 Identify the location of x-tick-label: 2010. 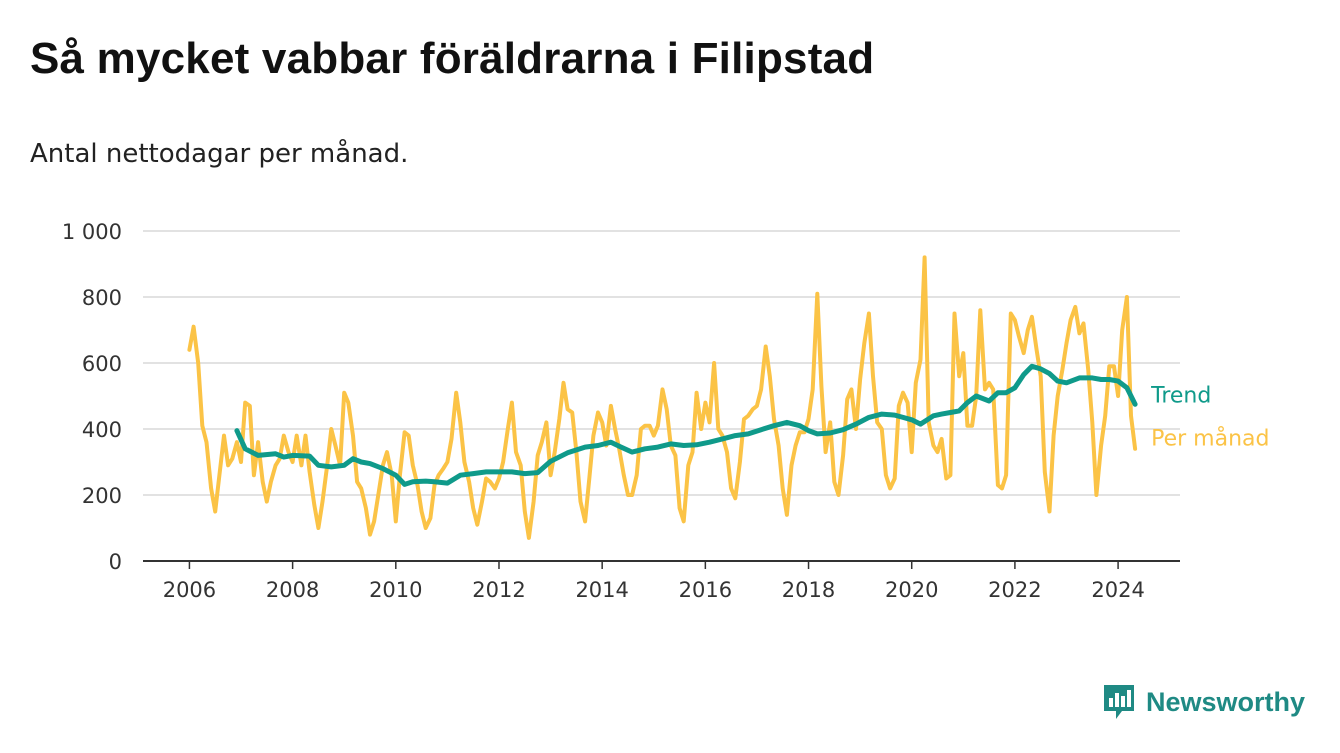
(395, 590).